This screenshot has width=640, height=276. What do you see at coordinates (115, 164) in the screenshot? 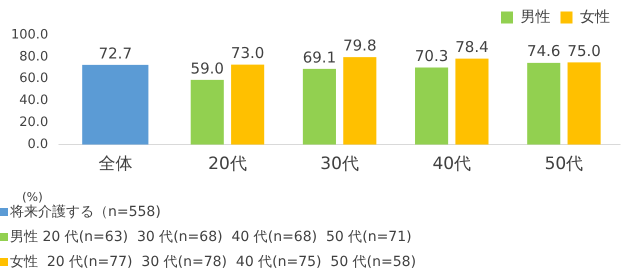
I see `x-tick-label: 全体` at bounding box center [115, 164].